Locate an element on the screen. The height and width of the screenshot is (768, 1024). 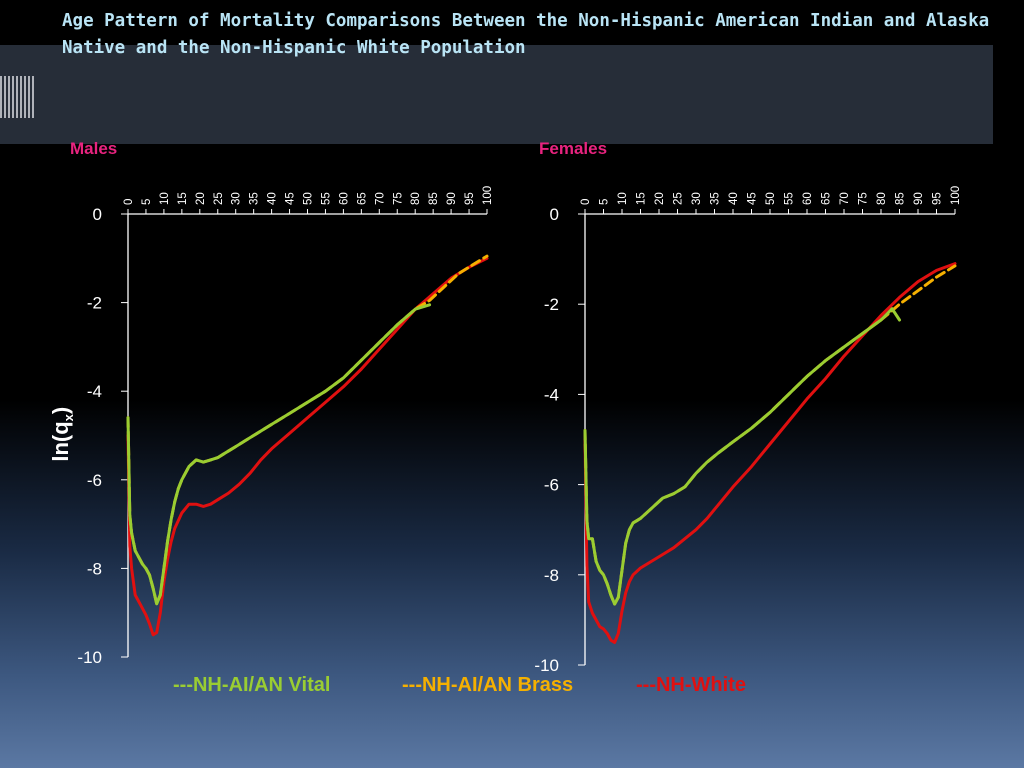
males-y-tick-label: 0 is located at coordinates (97, 214).